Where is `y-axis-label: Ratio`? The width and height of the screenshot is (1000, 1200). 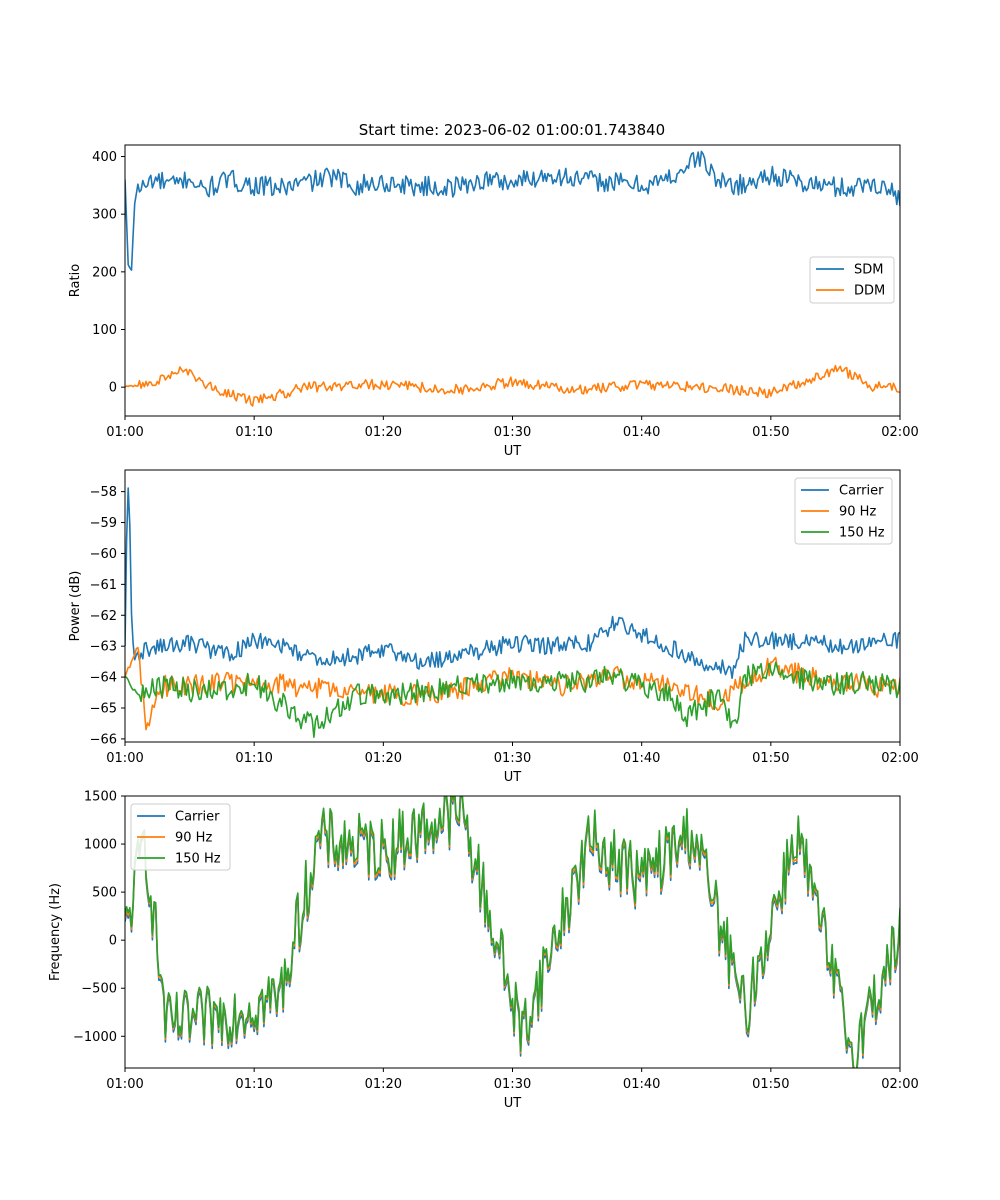 y-axis-label: Ratio is located at coordinates (75, 280).